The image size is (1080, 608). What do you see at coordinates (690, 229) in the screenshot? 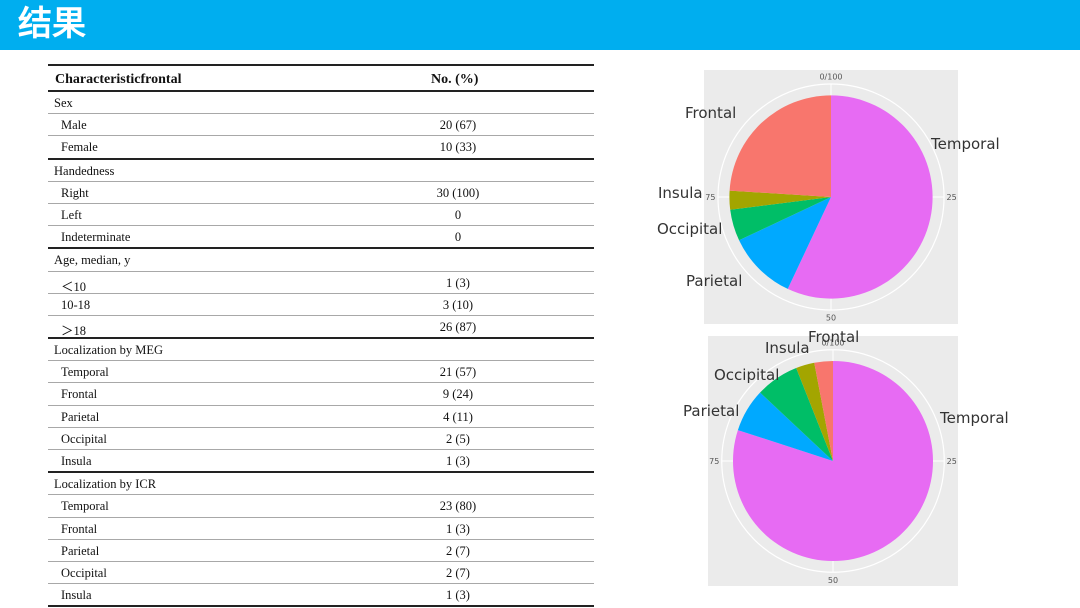
I see `pie-label-occipital: Occipital` at bounding box center [690, 229].